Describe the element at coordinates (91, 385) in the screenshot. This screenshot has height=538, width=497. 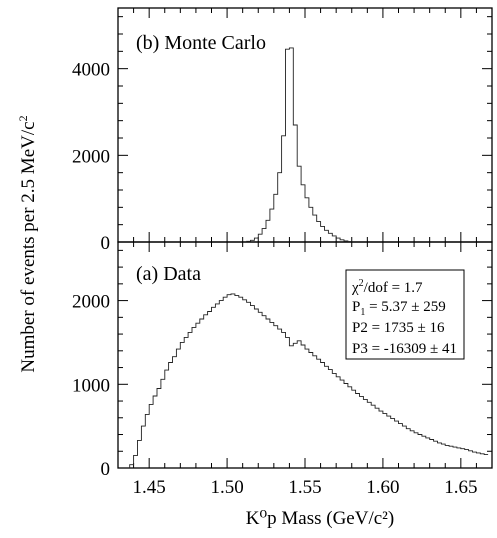
I see `ytick-label-a-1: 1000` at that location.